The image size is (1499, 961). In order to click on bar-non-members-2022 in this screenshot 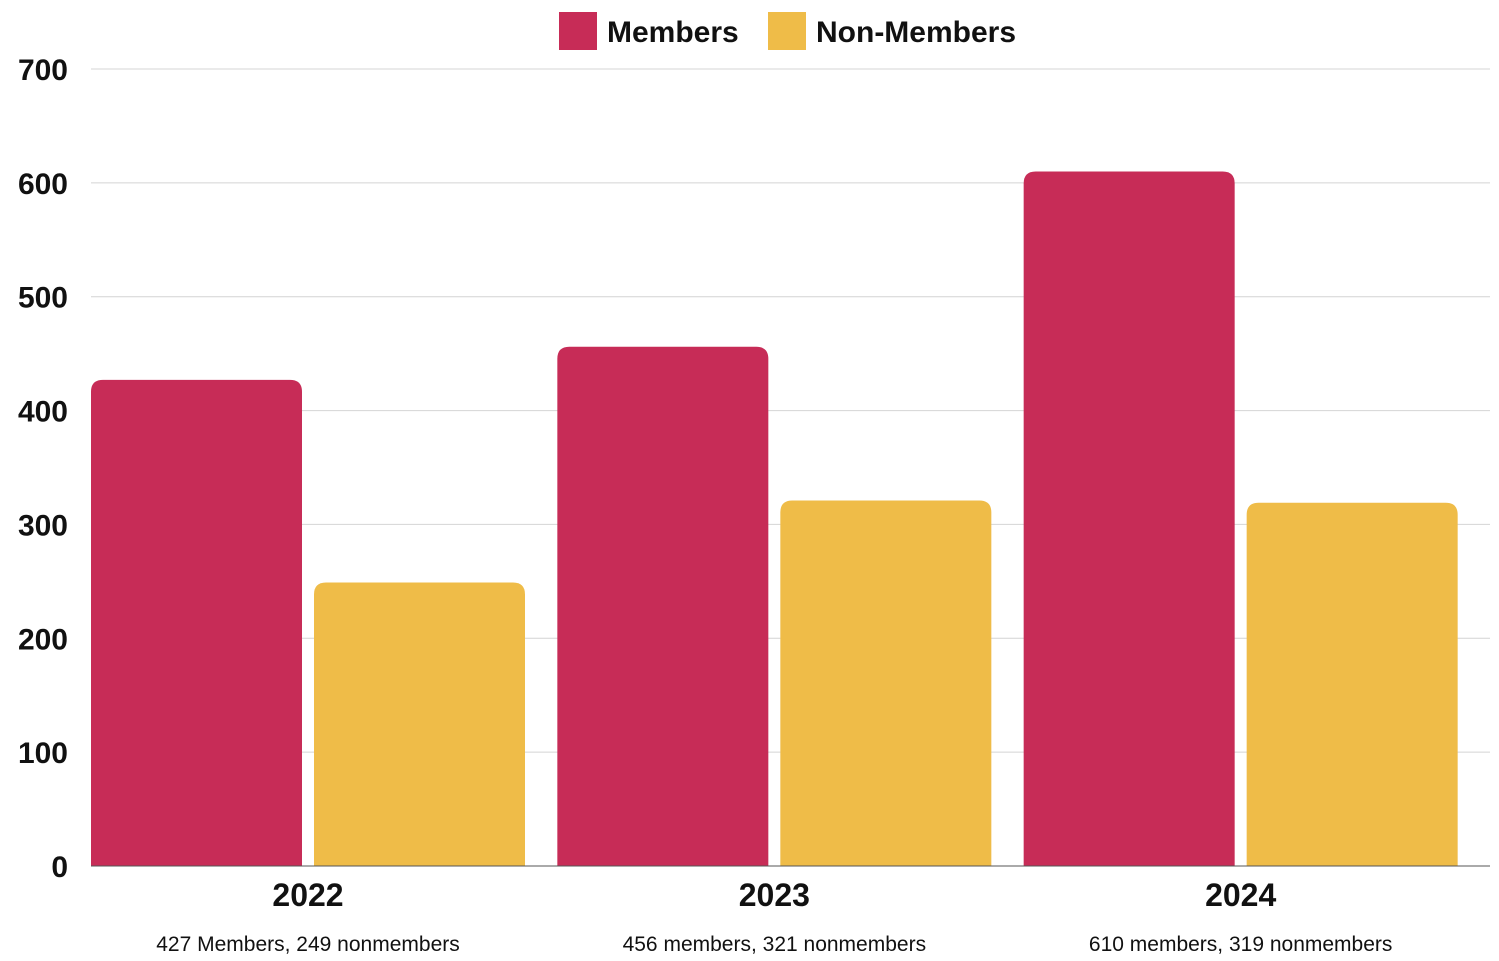, I will do `click(419, 724)`.